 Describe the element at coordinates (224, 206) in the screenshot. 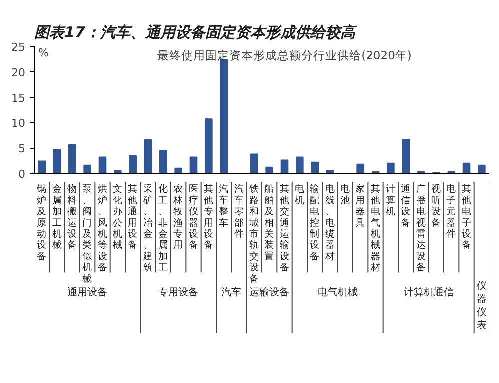

I see `x-tick-label: 汽车整车` at that location.